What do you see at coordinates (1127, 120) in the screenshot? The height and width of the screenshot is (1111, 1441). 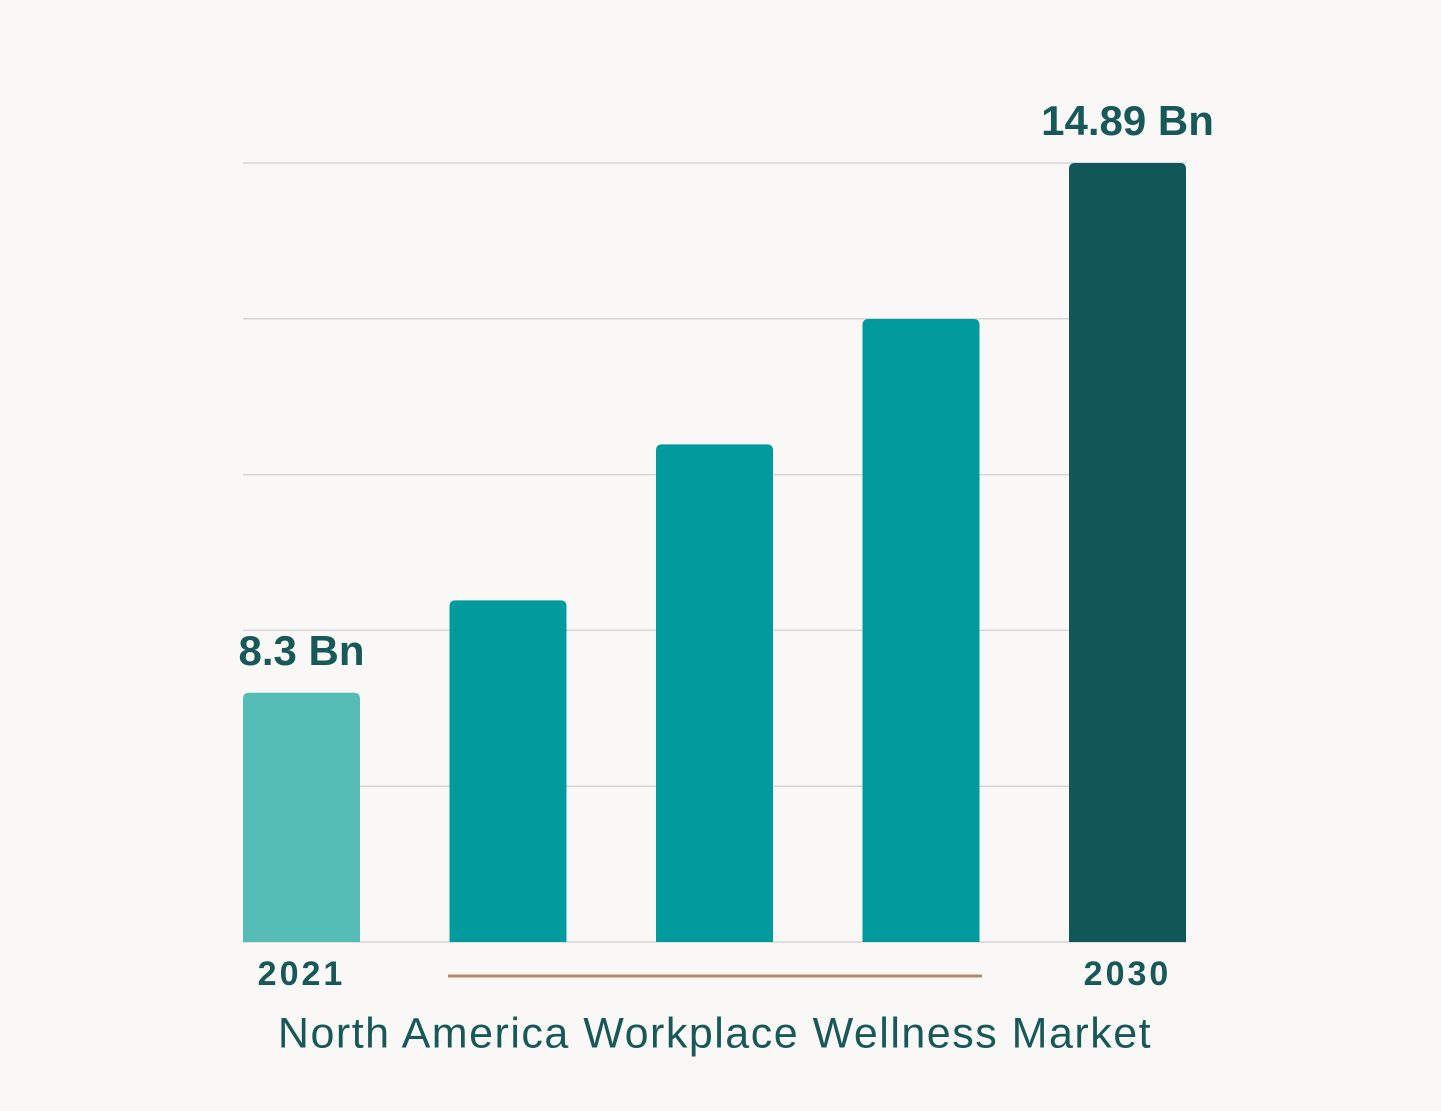 I see `value-label: 14.89 Bn` at bounding box center [1127, 120].